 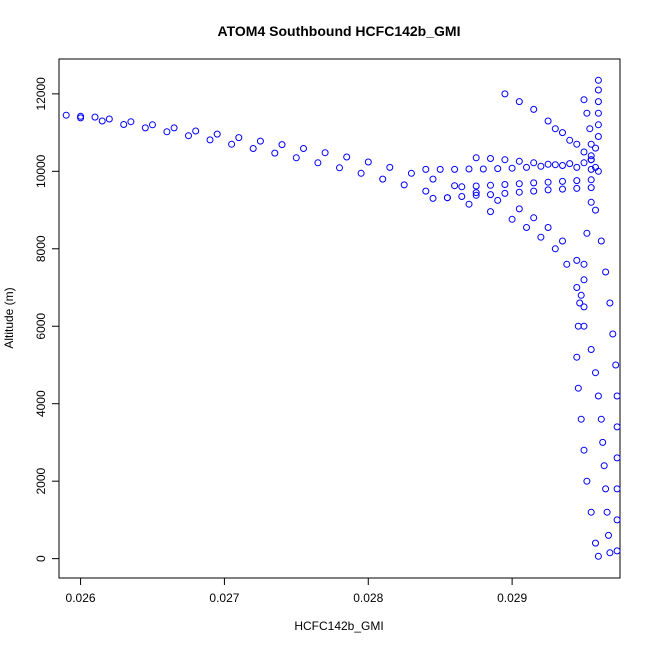 What do you see at coordinates (296, 591) in the screenshot?
I see `x-axis: 0.026 0.027 0.028 0.029` at bounding box center [296, 591].